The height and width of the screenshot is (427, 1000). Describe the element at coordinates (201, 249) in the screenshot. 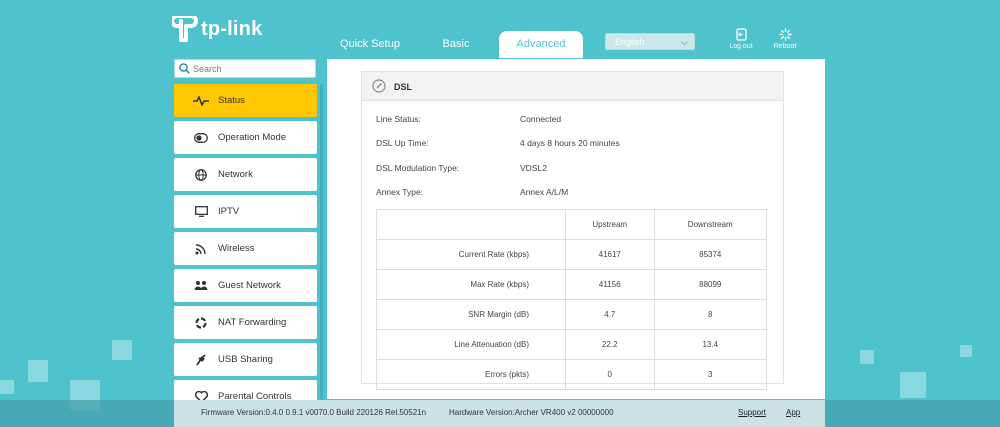

I see `wifi-icon` at that location.